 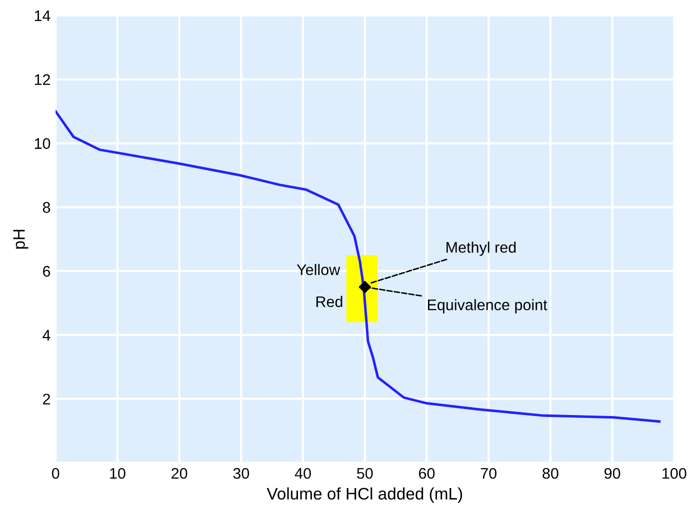 What do you see at coordinates (46, 207) in the screenshot?
I see `y-tick-label: 8` at bounding box center [46, 207].